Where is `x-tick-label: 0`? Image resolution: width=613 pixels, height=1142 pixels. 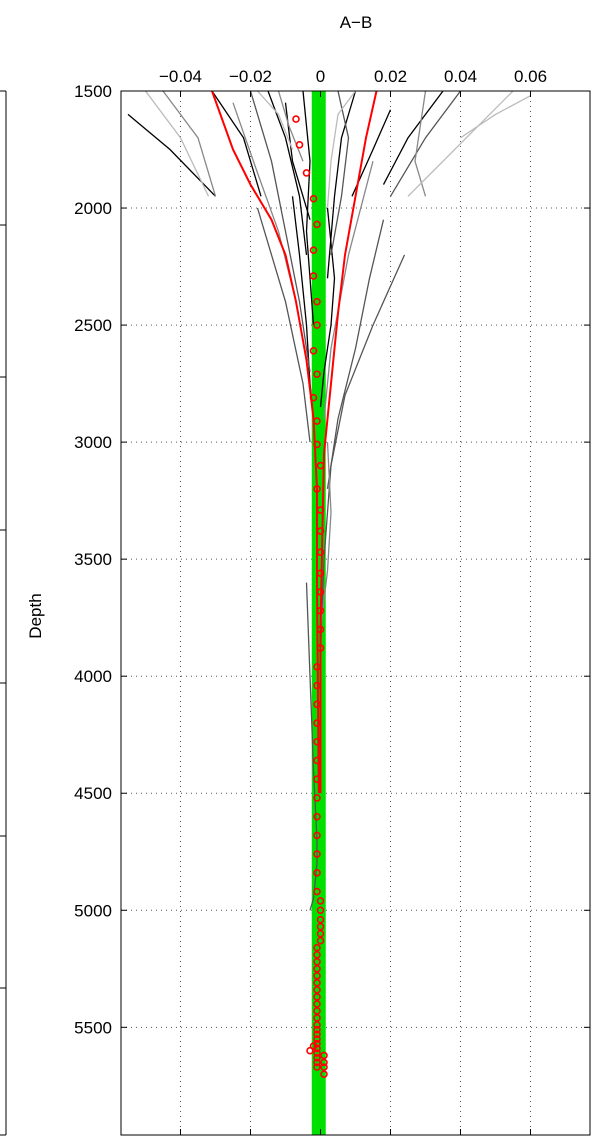 x-tick-label: 0 is located at coordinates (320, 76).